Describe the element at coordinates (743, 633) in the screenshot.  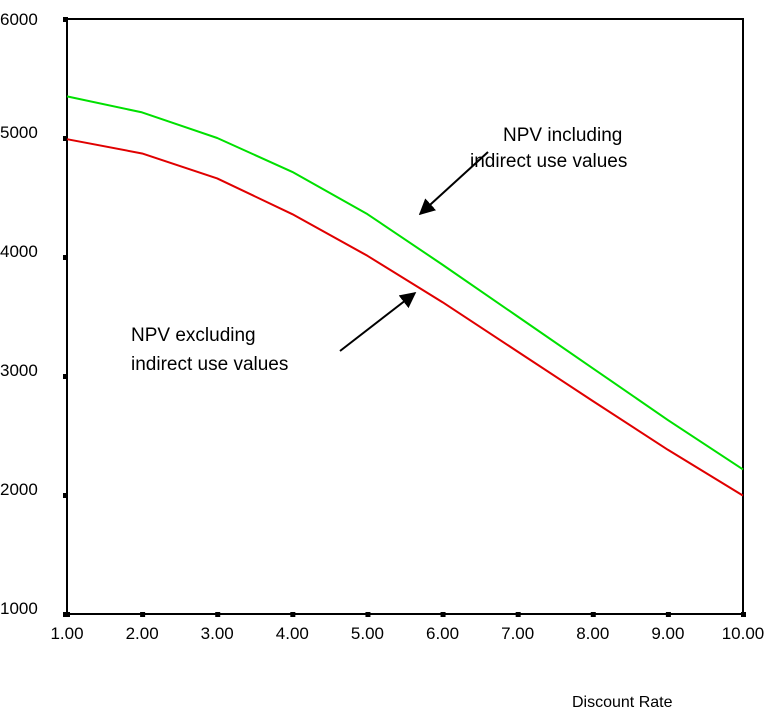
I see `x-tick-label: 10.00` at that location.